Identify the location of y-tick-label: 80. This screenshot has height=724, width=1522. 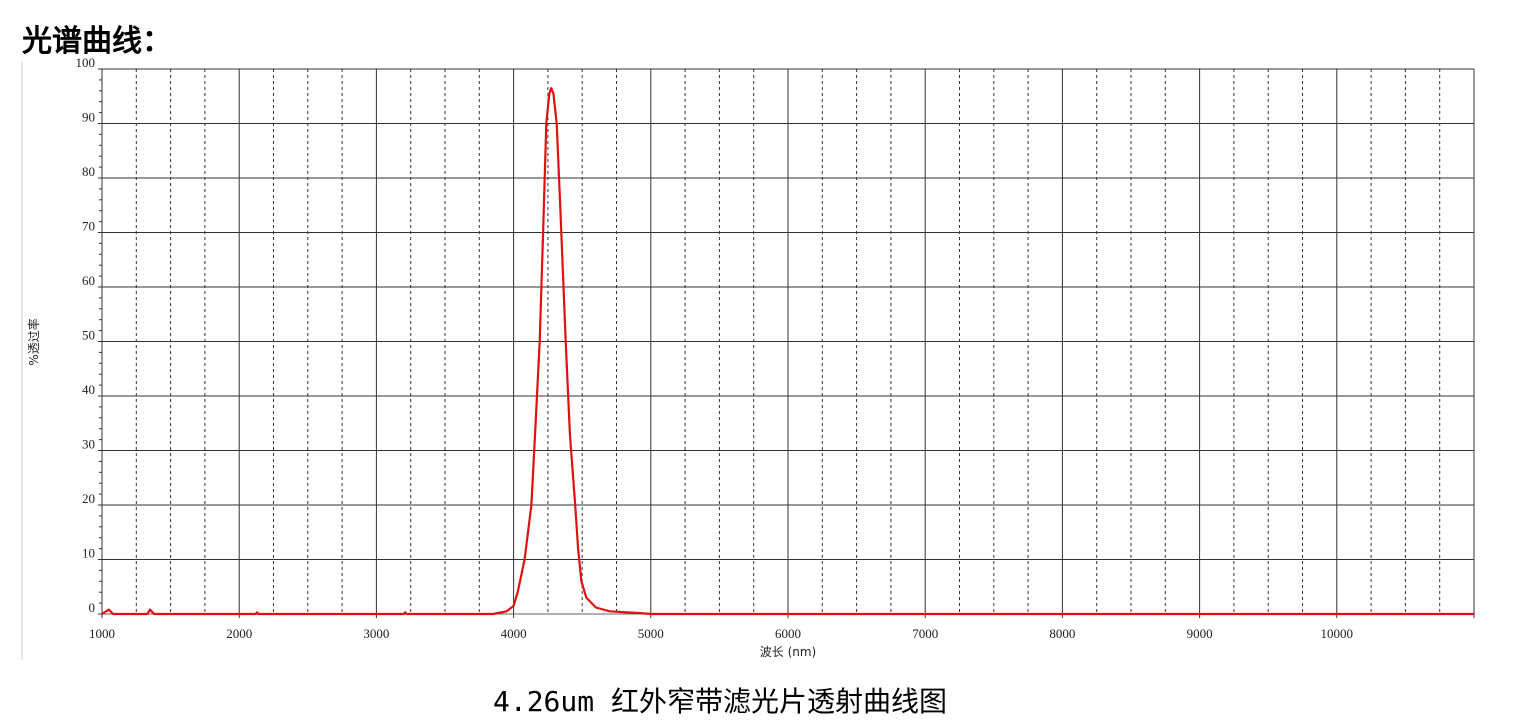
(88, 171).